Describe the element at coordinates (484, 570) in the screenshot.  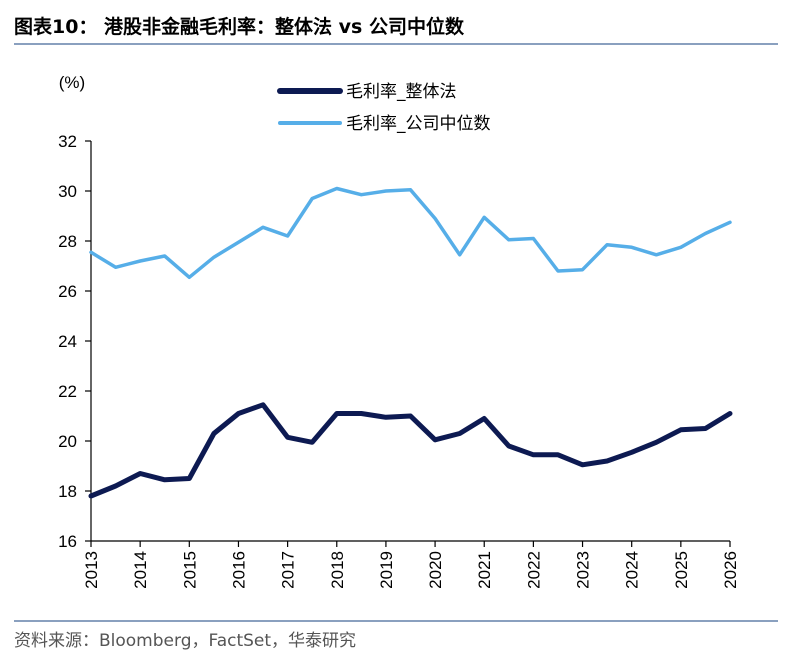
I see `x-tick-label: 2021` at that location.